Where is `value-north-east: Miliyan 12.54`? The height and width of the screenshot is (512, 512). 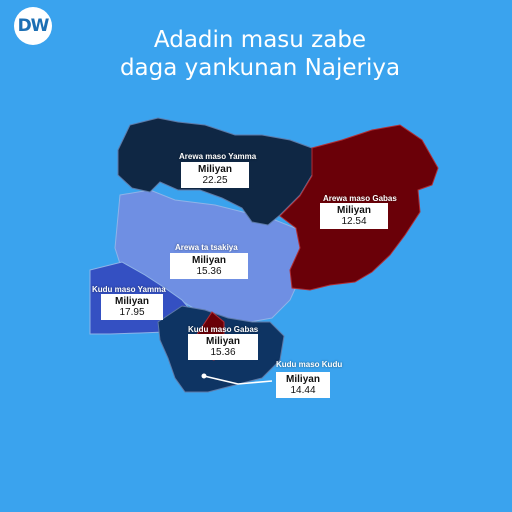 value-north-east: Miliyan 12.54 is located at coordinates (354, 216).